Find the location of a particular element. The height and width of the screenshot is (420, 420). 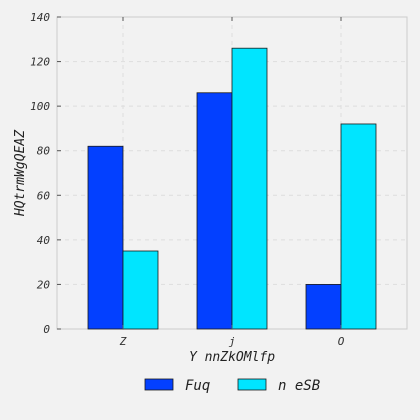

x-axis-label: Y nnZkOMlfp is located at coordinates (232, 357).